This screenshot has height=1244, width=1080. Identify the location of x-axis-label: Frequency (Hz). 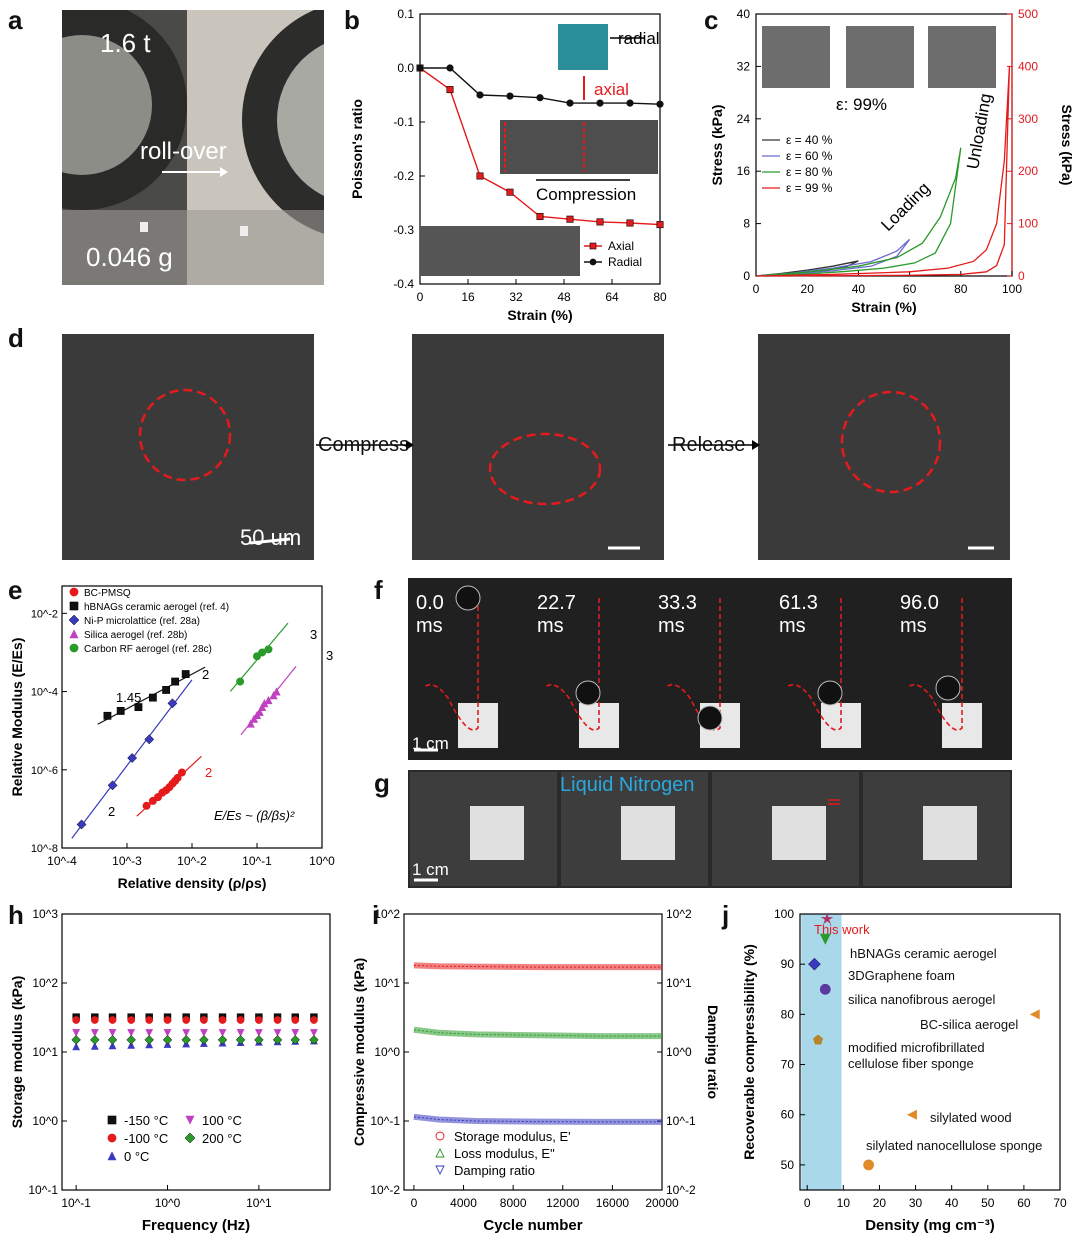
(196, 1225).